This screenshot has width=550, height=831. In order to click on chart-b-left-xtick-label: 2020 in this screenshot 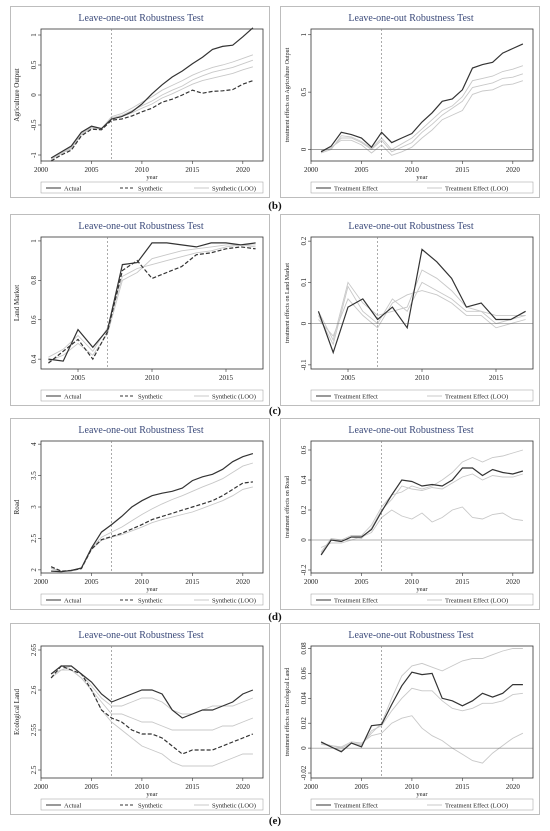, I will do `click(243, 170)`.